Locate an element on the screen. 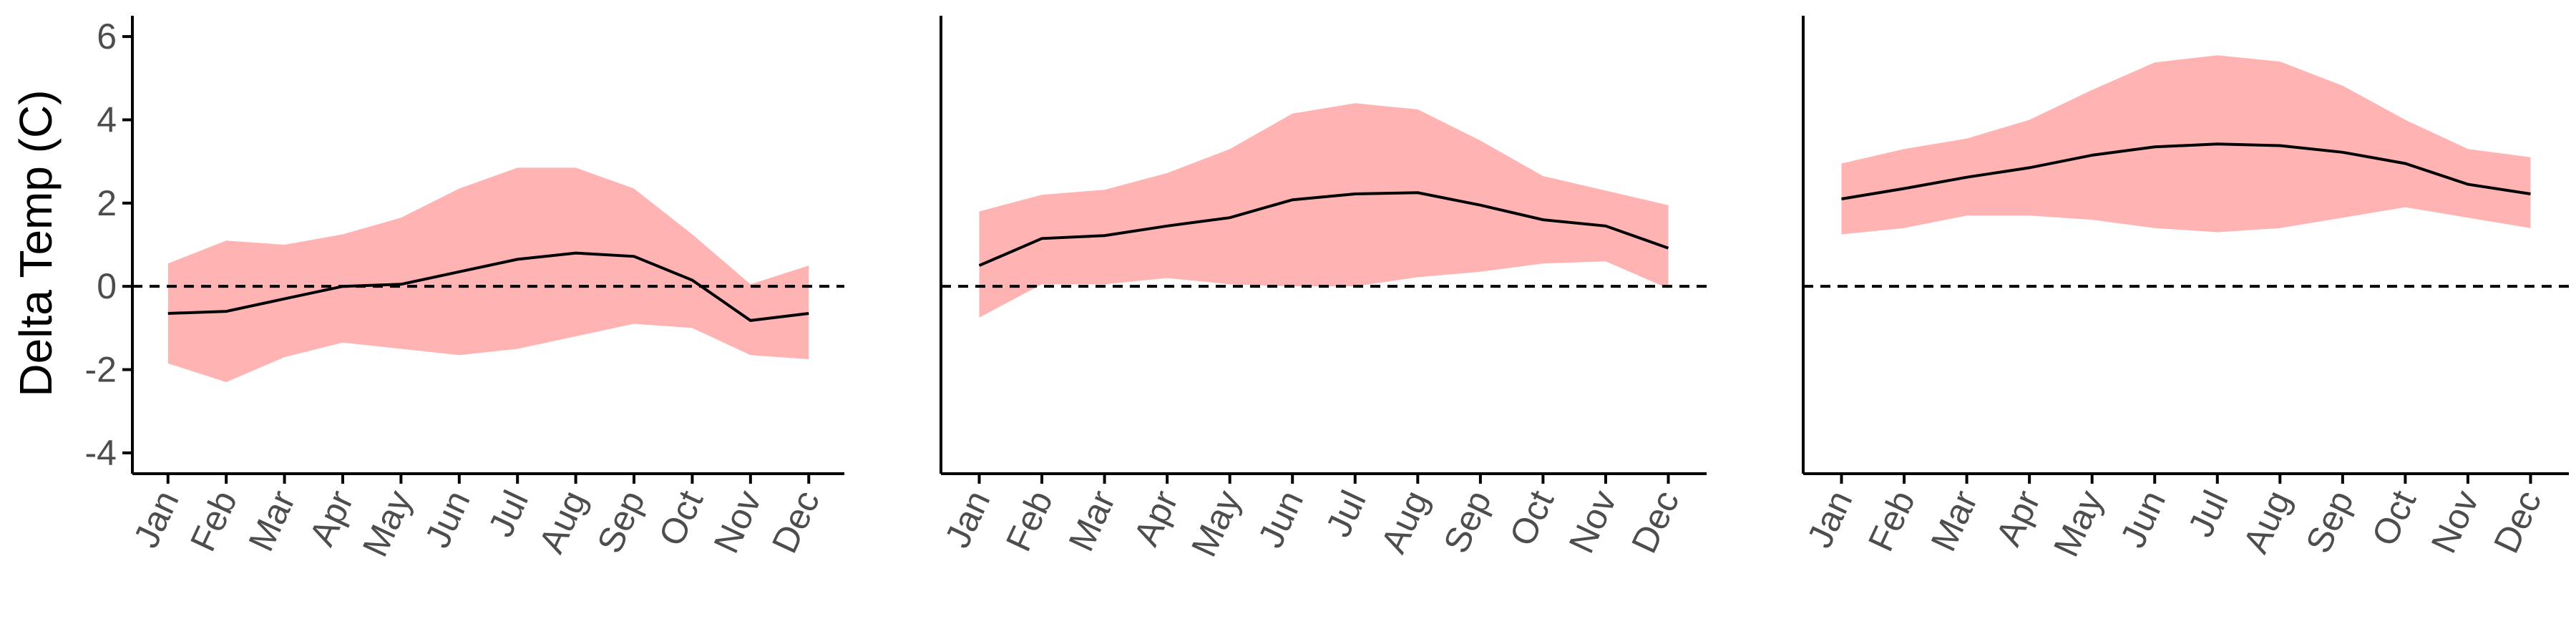 This screenshot has width=2576, height=644. y-tick-label: 0 is located at coordinates (107, 286).